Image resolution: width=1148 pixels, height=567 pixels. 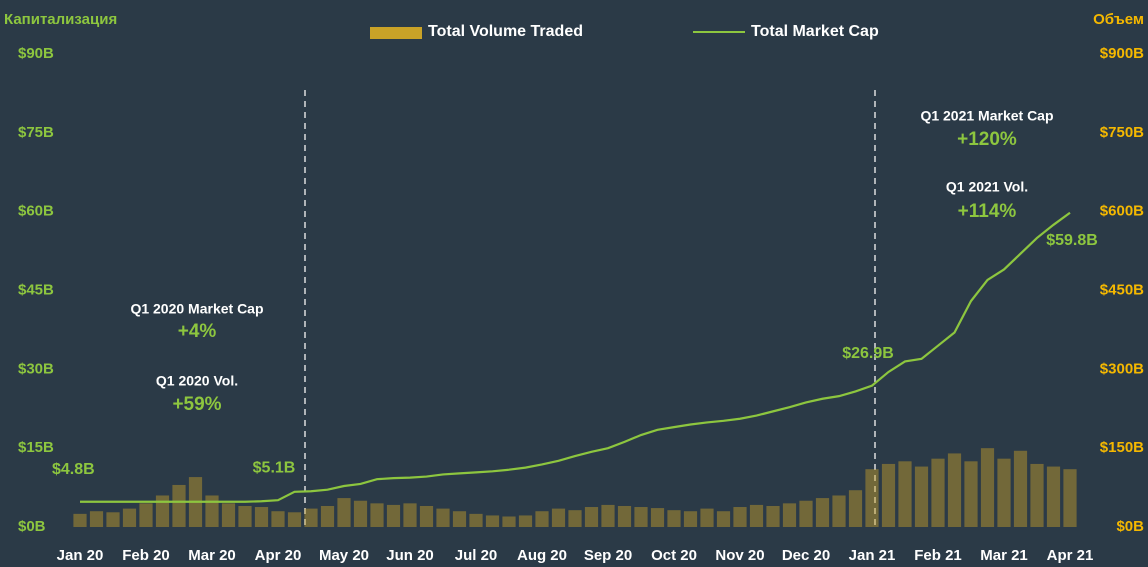 I want to click on y2-tick-label: $300B, so click(x=1122, y=368).